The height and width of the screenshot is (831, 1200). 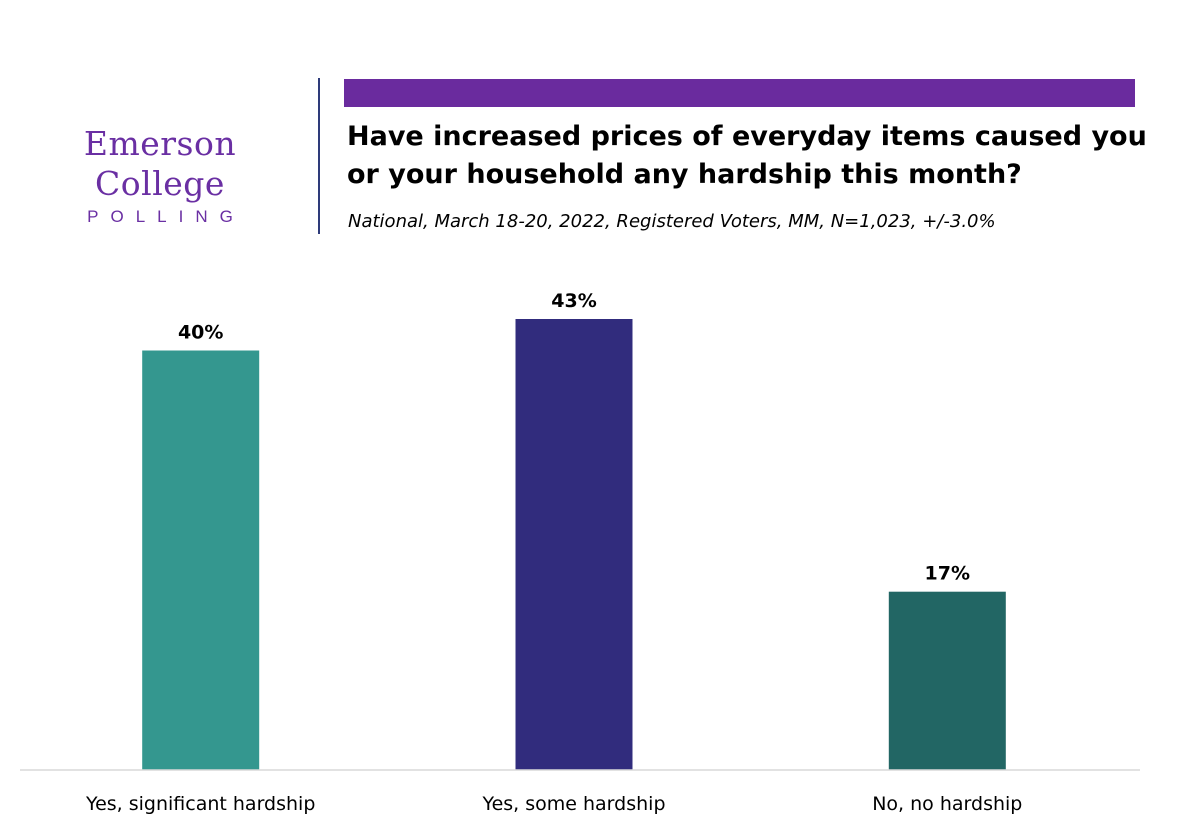 What do you see at coordinates (947, 574) in the screenshot?
I see `data-label-3: 17%` at bounding box center [947, 574].